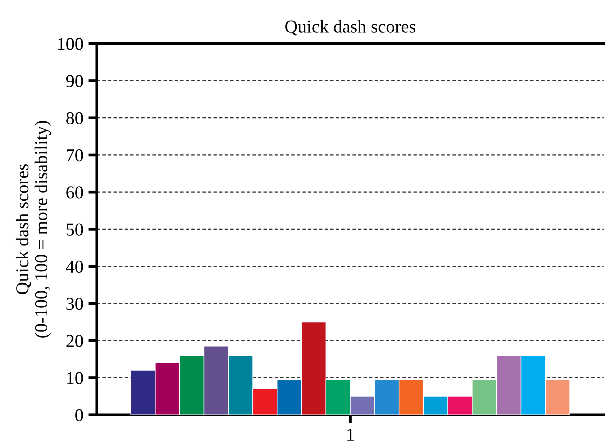 This screenshot has width=607, height=443. I want to click on y-tick-label: 90, so click(75, 81).